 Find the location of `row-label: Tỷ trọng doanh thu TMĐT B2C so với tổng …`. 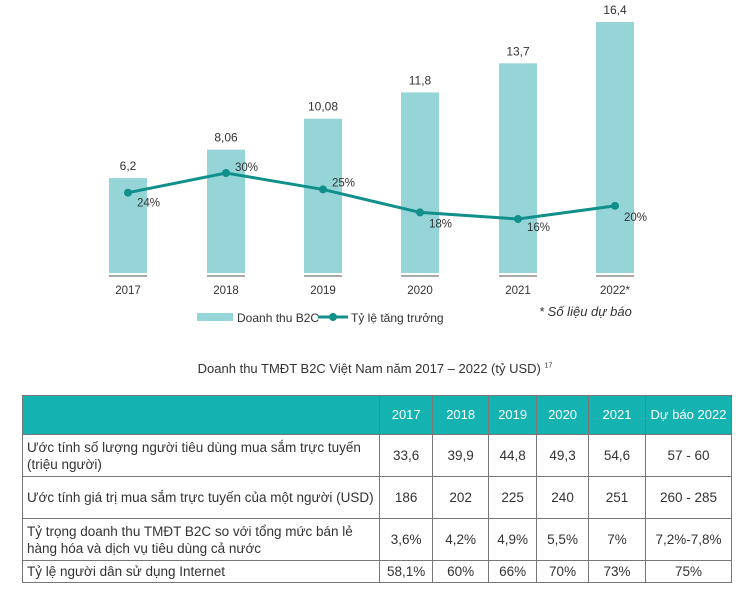

row-label: Tỷ trọng doanh thu TMĐT B2C so với tổng … is located at coordinates (201, 539).